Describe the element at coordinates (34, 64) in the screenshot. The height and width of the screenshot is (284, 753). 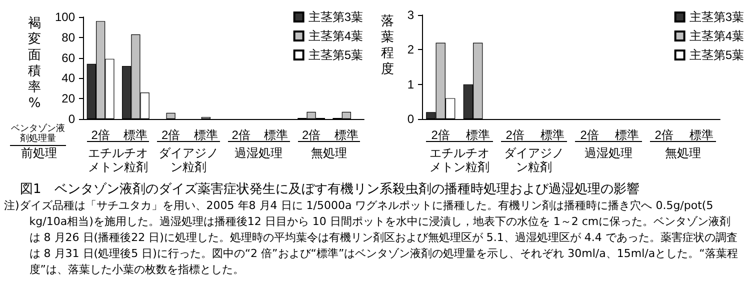
I see `y-axis-title: 褐変面積率%` at that location.